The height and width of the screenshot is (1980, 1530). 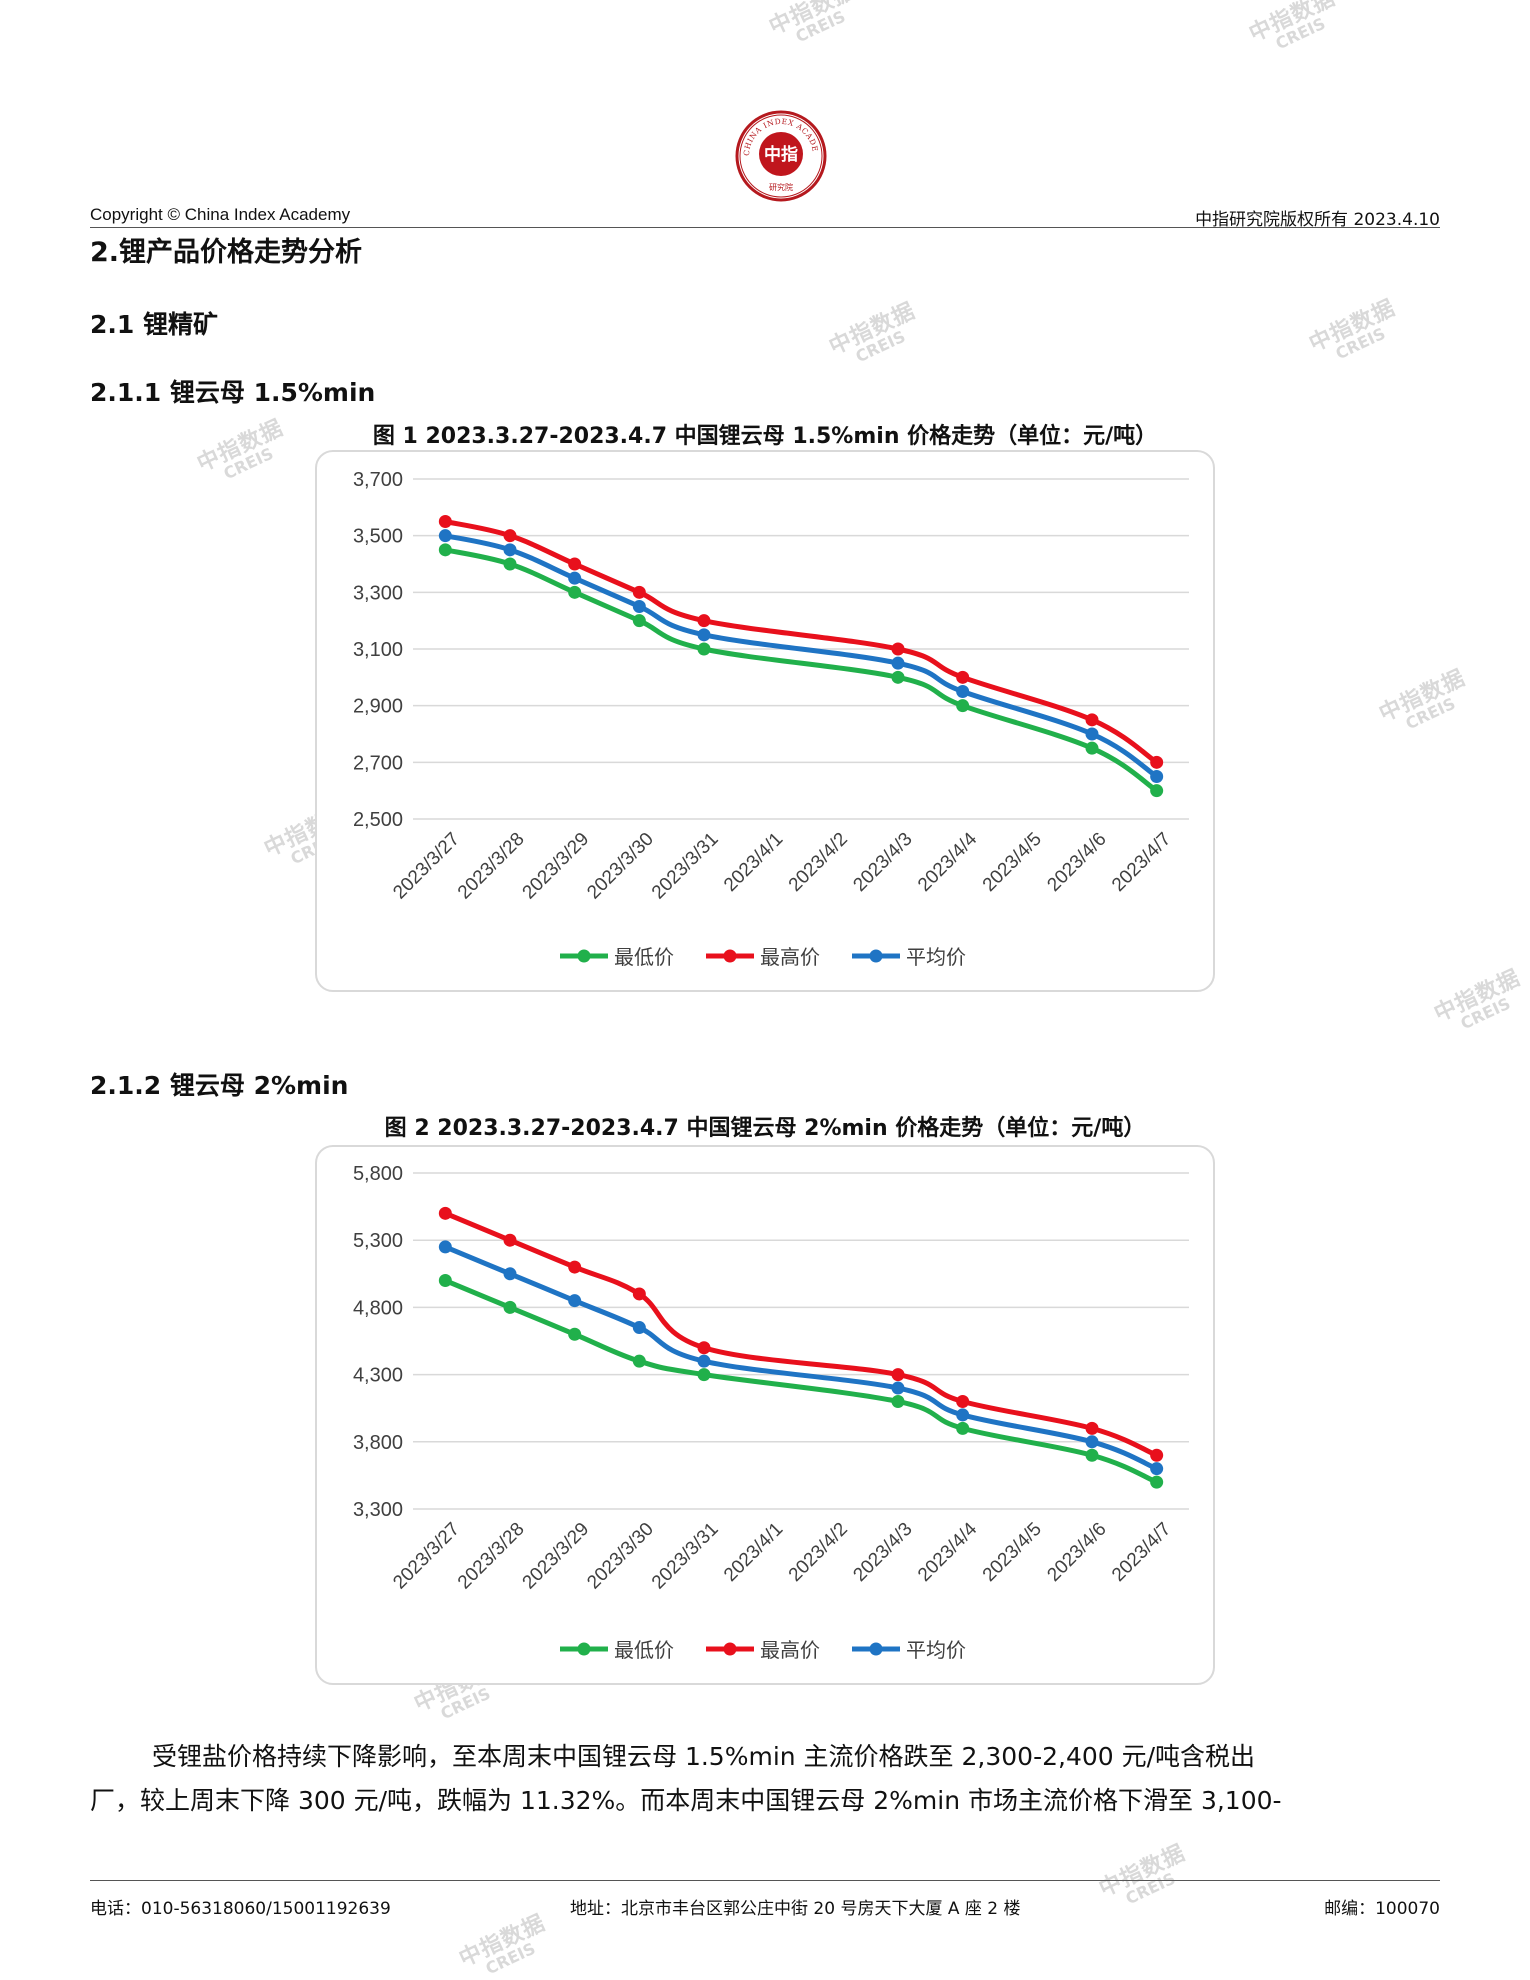 What do you see at coordinates (378, 537) in the screenshot?
I see `y-tick-label: 3,500` at bounding box center [378, 537].